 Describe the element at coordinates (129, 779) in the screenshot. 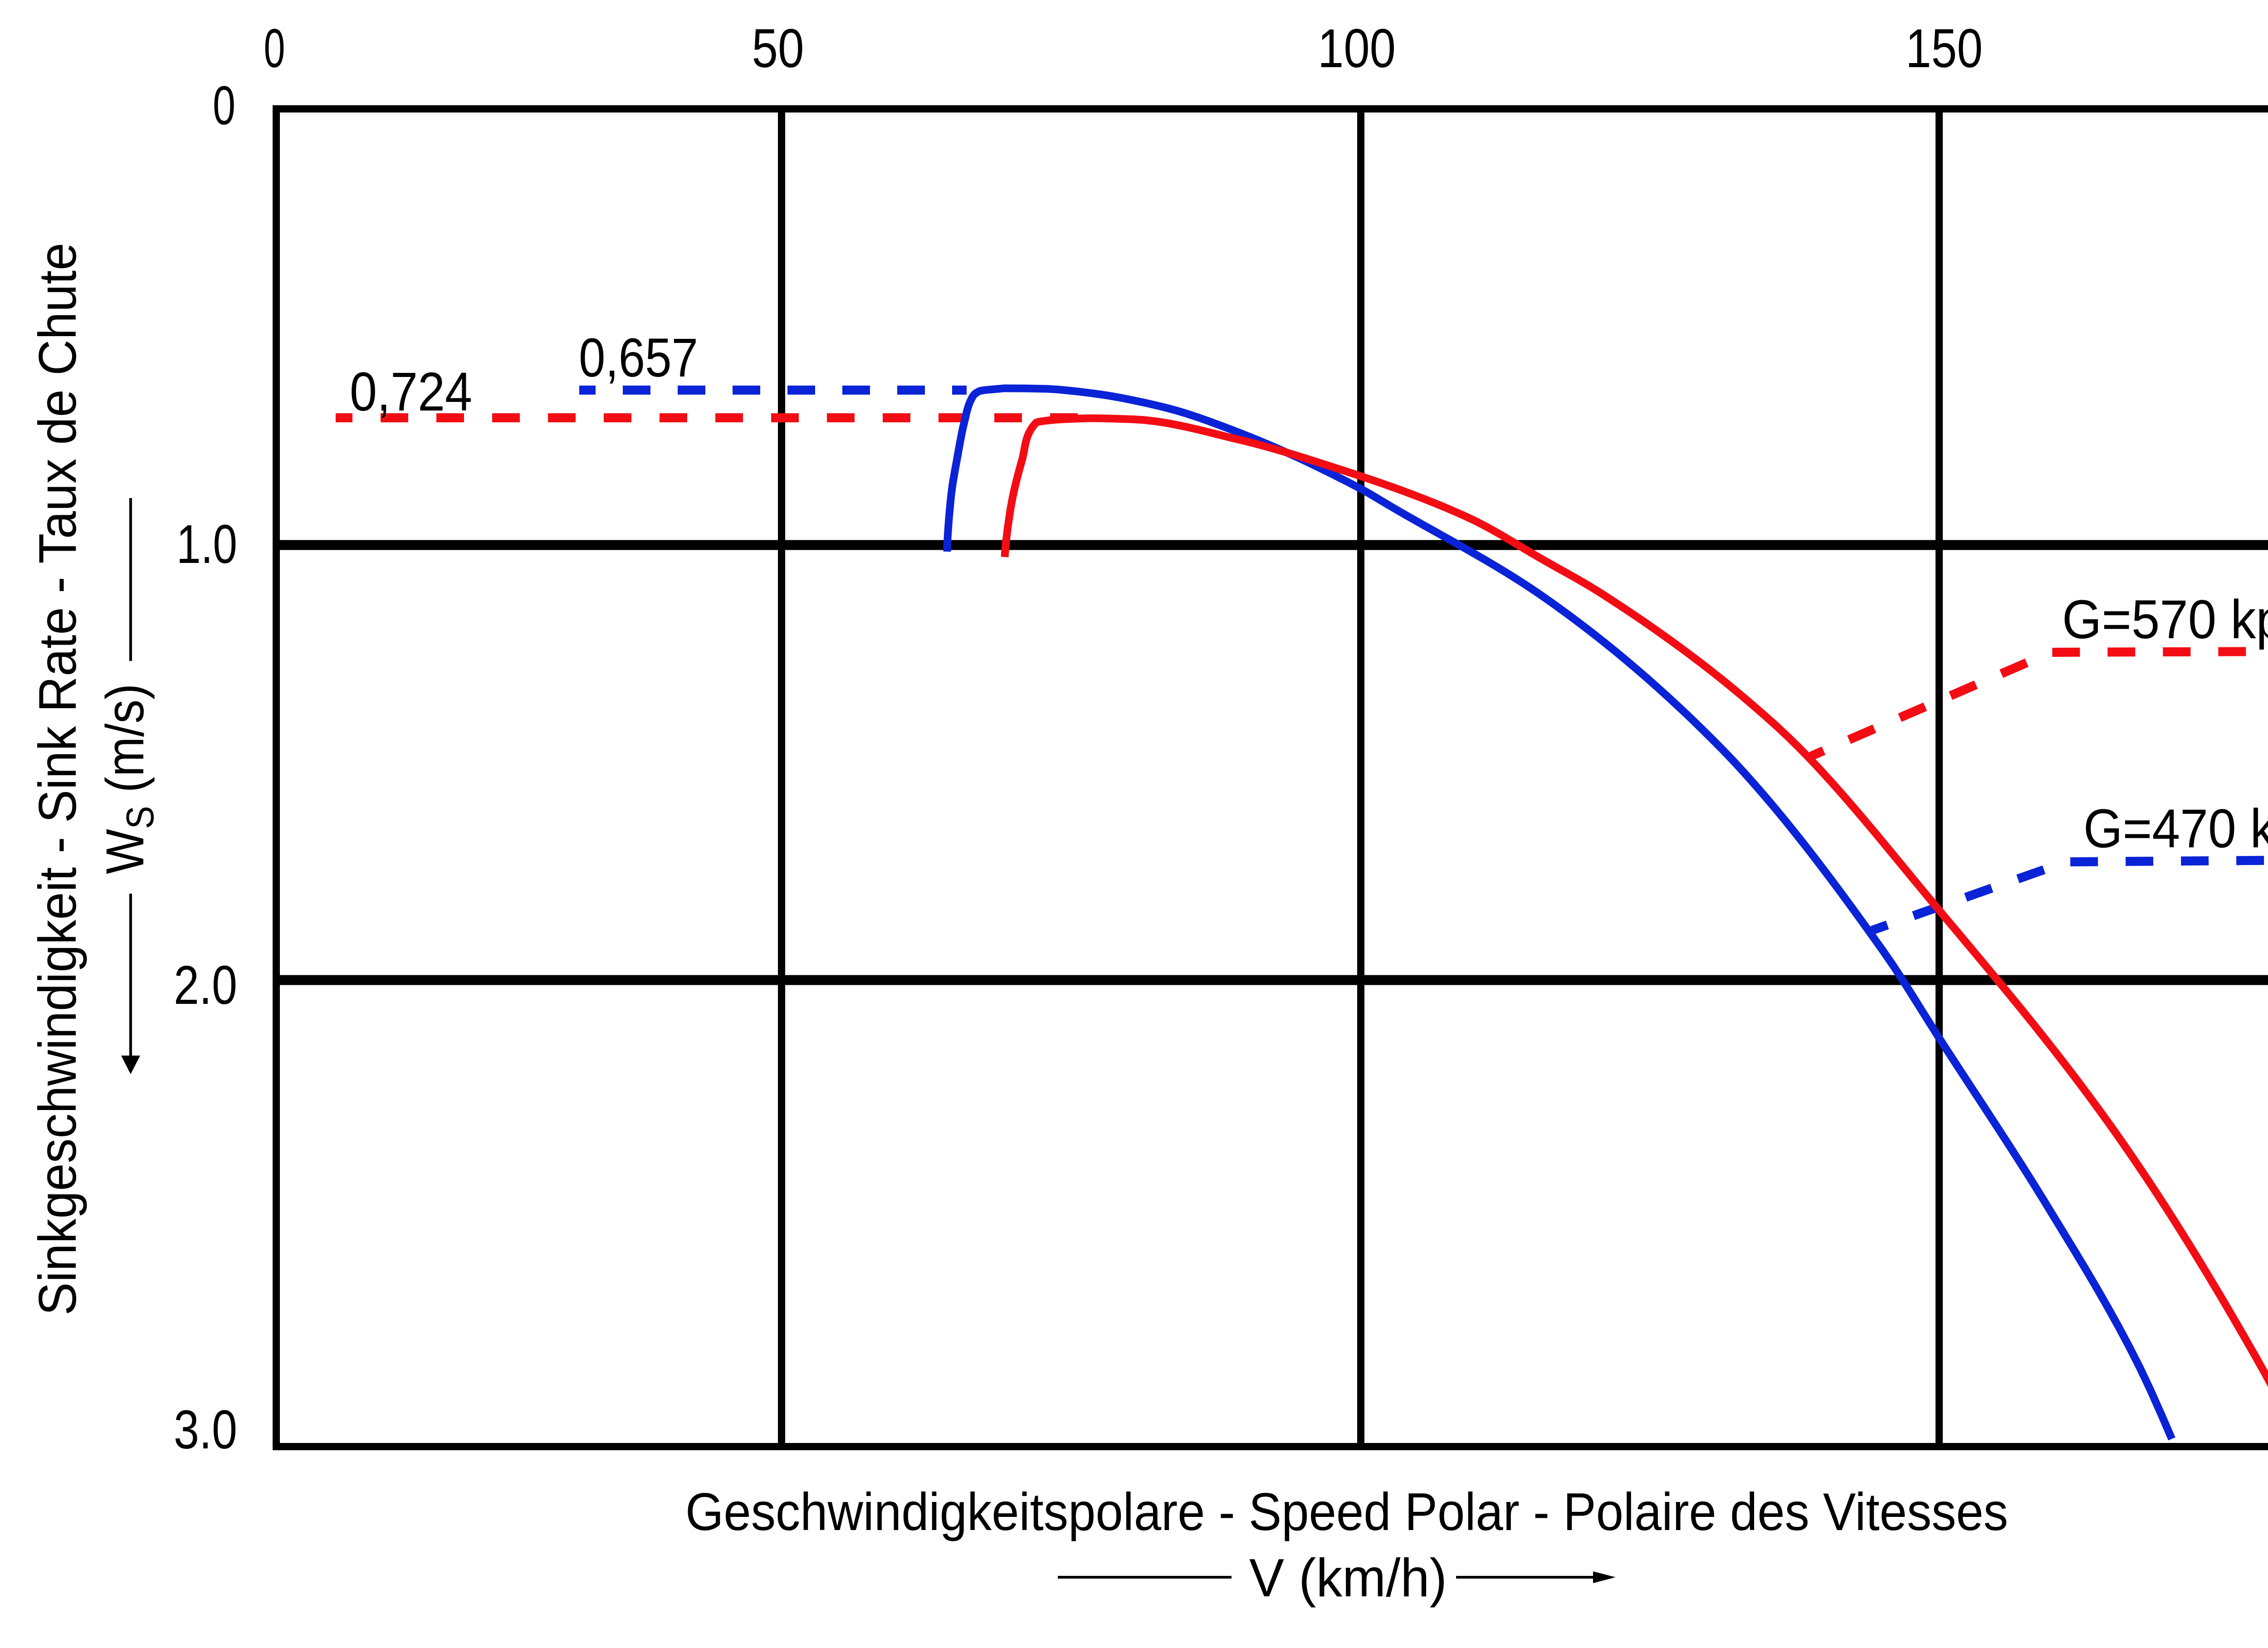

I see `svg-text: WS (m/s)` at that location.